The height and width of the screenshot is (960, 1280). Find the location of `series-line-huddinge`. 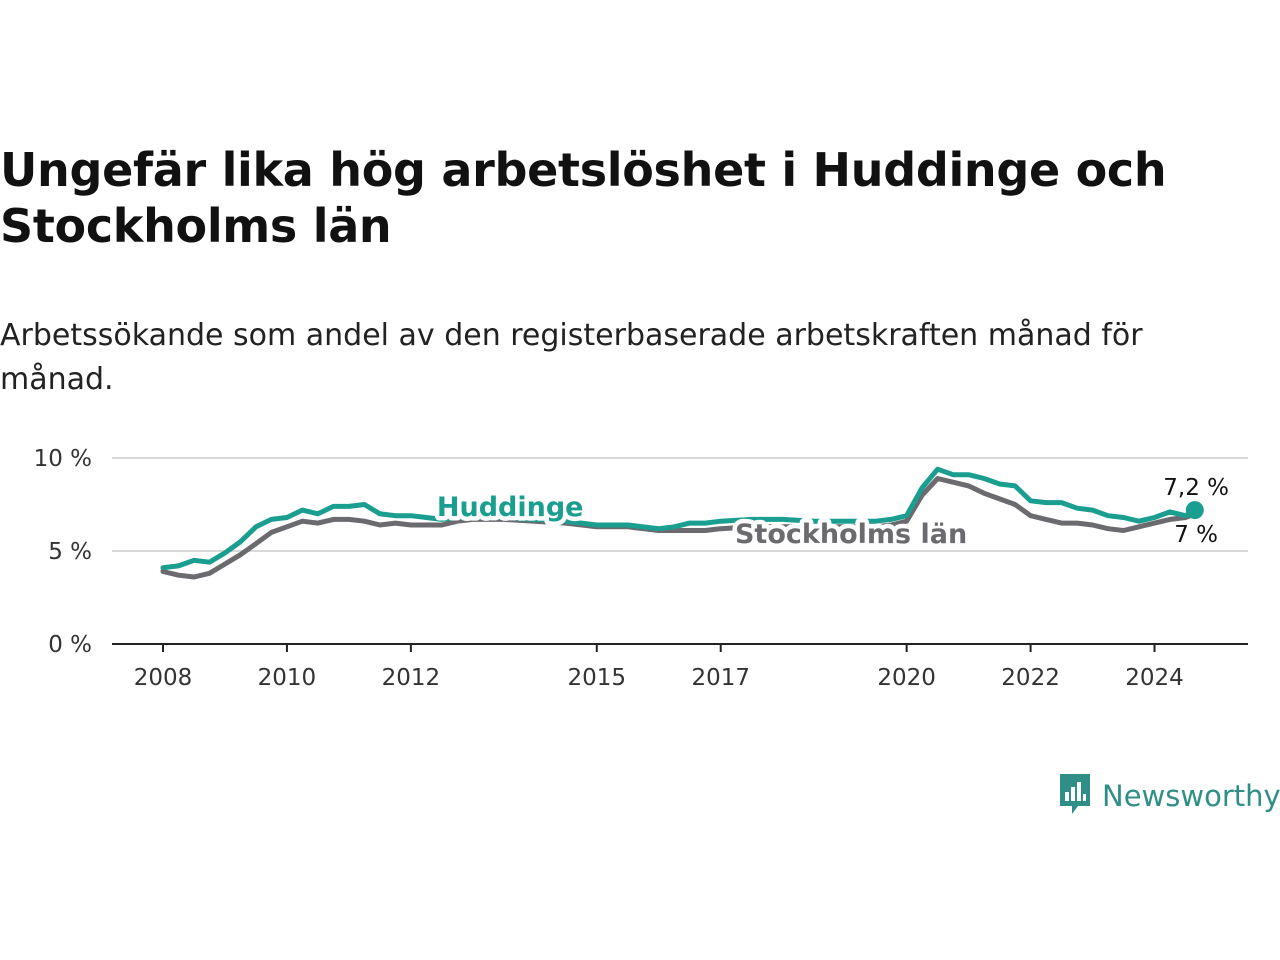

series-line-huddinge is located at coordinates (679, 518).